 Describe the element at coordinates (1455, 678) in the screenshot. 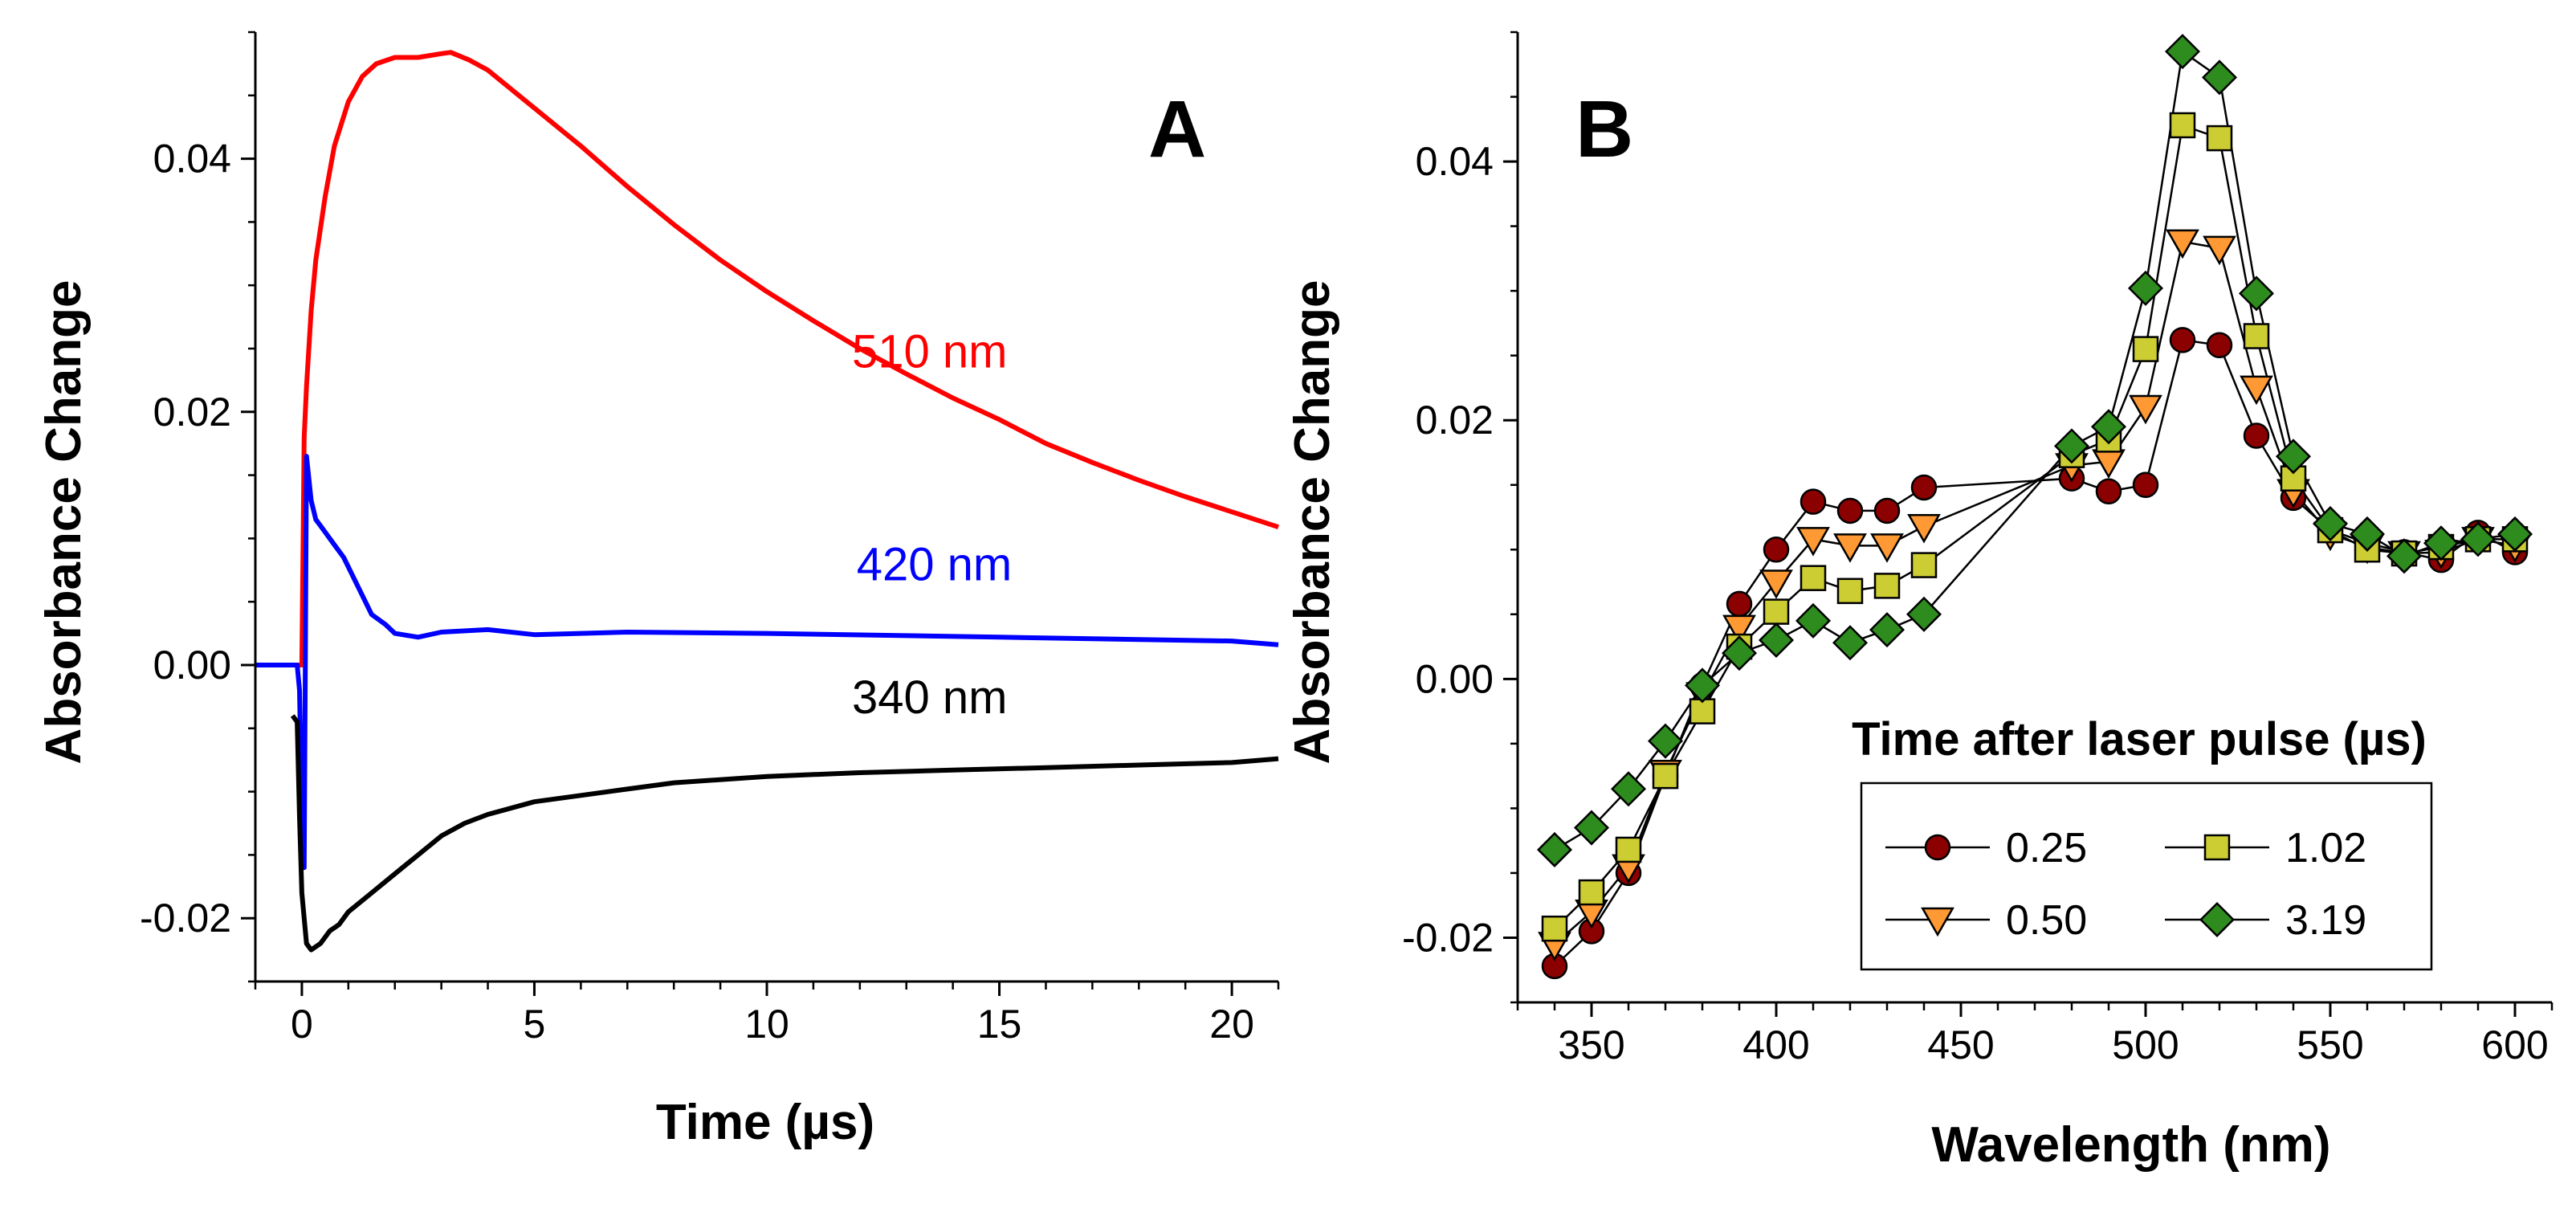

I see `panel-b-y-tick-label: 0.00` at that location.